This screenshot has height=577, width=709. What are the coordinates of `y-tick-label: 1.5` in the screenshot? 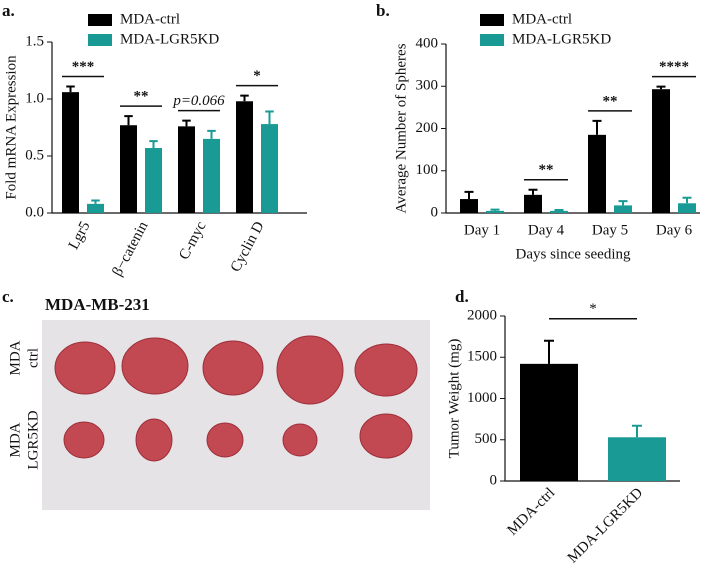 It's located at (34, 41).